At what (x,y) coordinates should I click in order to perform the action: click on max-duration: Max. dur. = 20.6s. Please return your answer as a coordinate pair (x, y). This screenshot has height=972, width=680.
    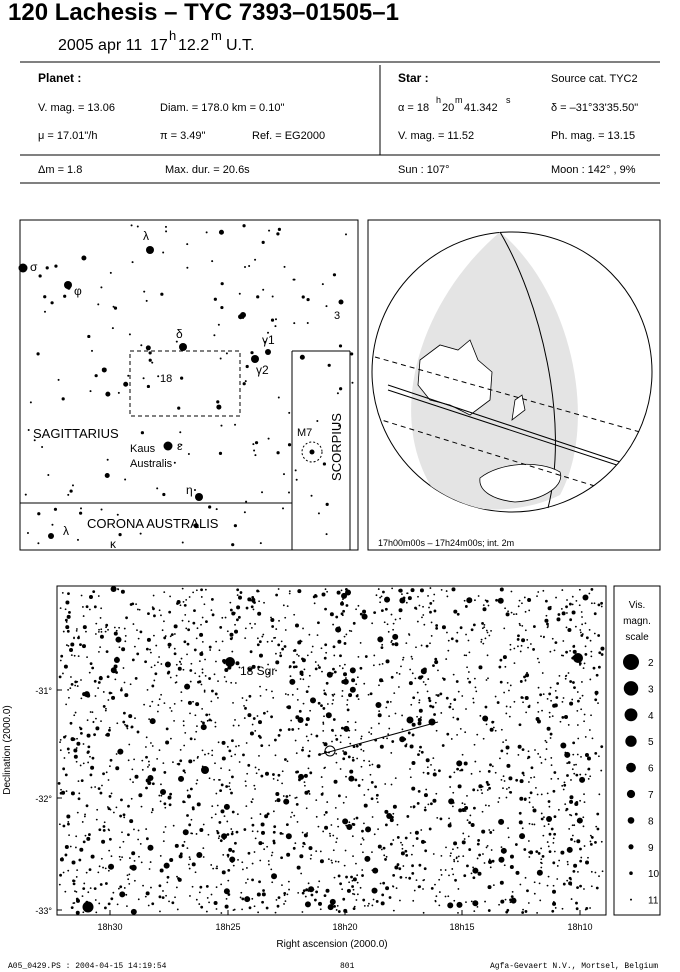
    Looking at the image, I should click on (207, 170).